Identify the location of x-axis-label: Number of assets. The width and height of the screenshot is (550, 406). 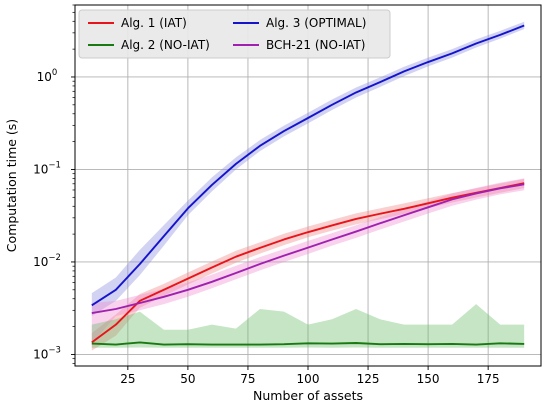
(308, 395).